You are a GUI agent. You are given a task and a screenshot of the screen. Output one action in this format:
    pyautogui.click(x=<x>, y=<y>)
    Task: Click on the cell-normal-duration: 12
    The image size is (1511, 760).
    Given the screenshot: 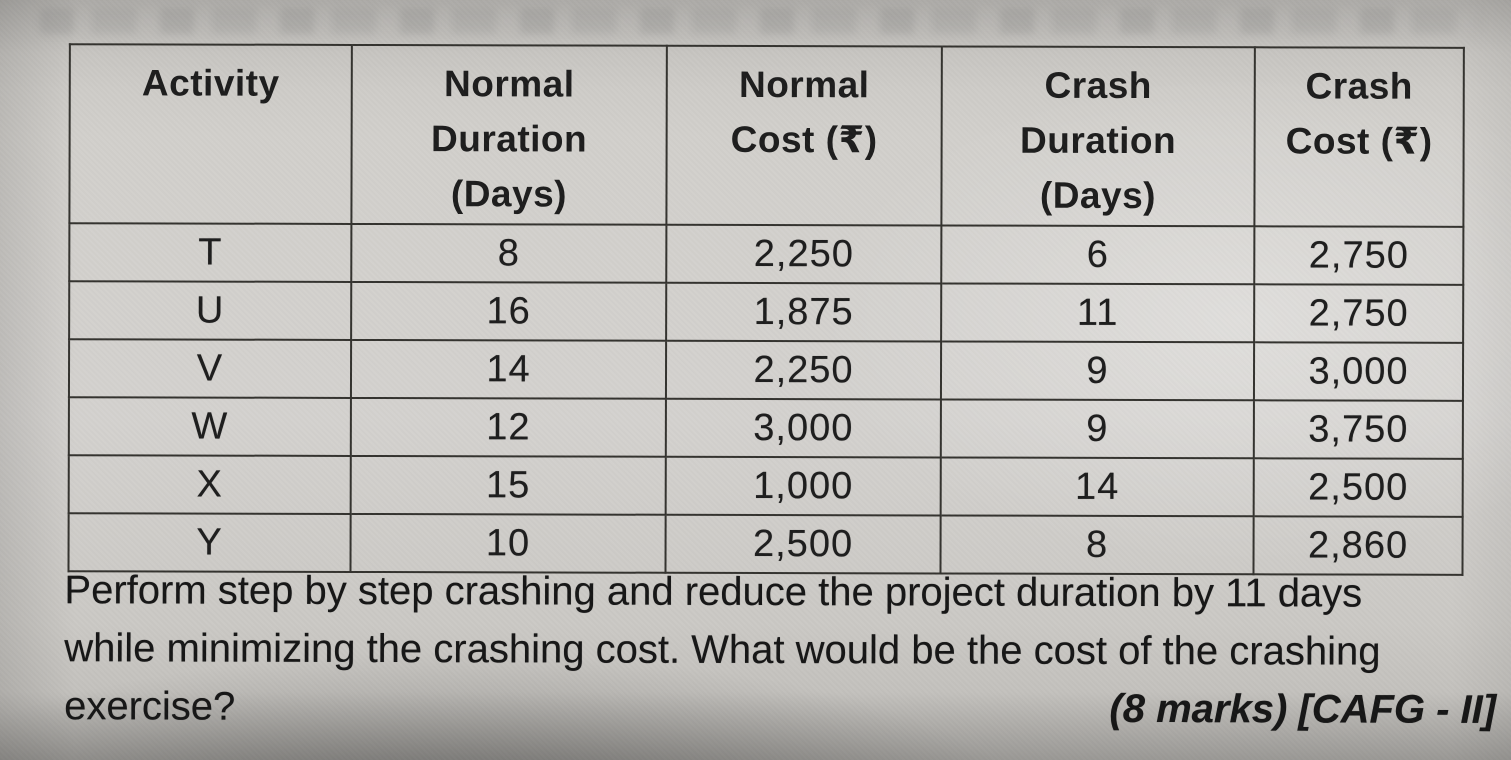 What is the action you would take?
    pyautogui.click(x=508, y=427)
    